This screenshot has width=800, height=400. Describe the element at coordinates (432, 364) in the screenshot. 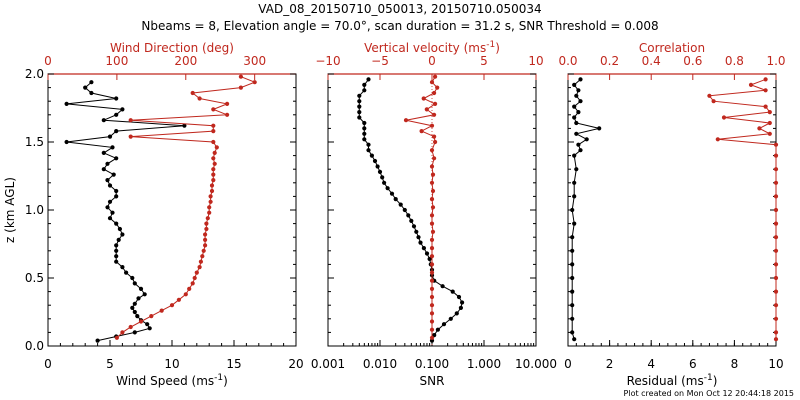

I see `x-tick-label: 0.100` at that location.